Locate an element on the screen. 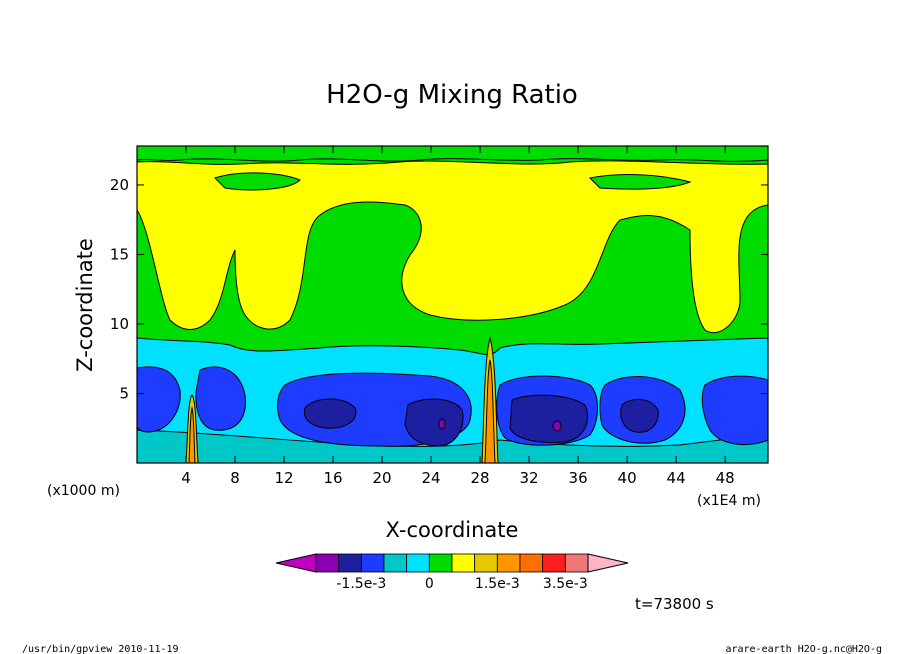 The image size is (904, 654). x-tick-label: 16 is located at coordinates (332, 478).